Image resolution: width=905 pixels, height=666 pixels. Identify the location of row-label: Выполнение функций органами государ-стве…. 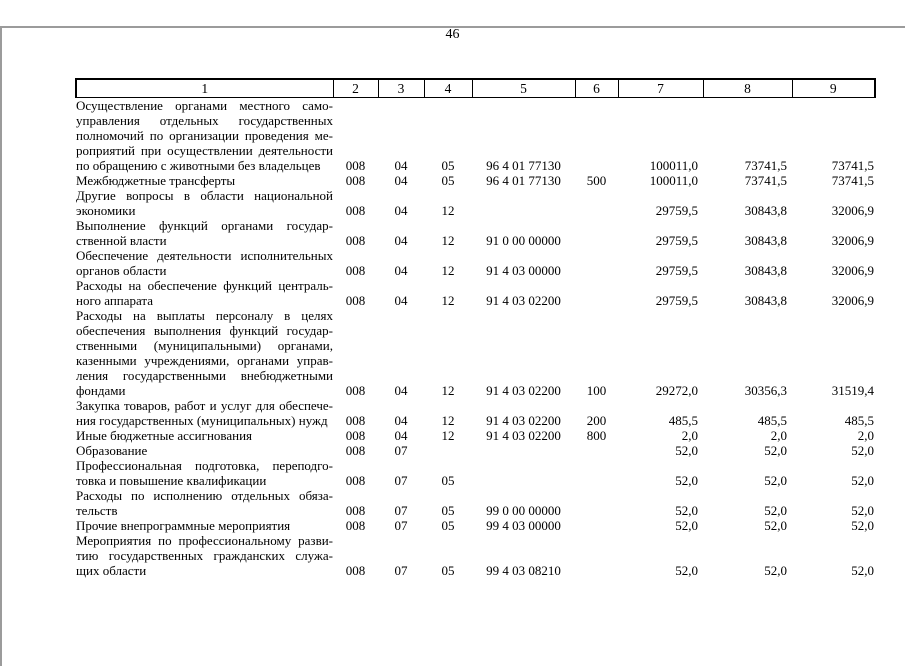
(204, 233).